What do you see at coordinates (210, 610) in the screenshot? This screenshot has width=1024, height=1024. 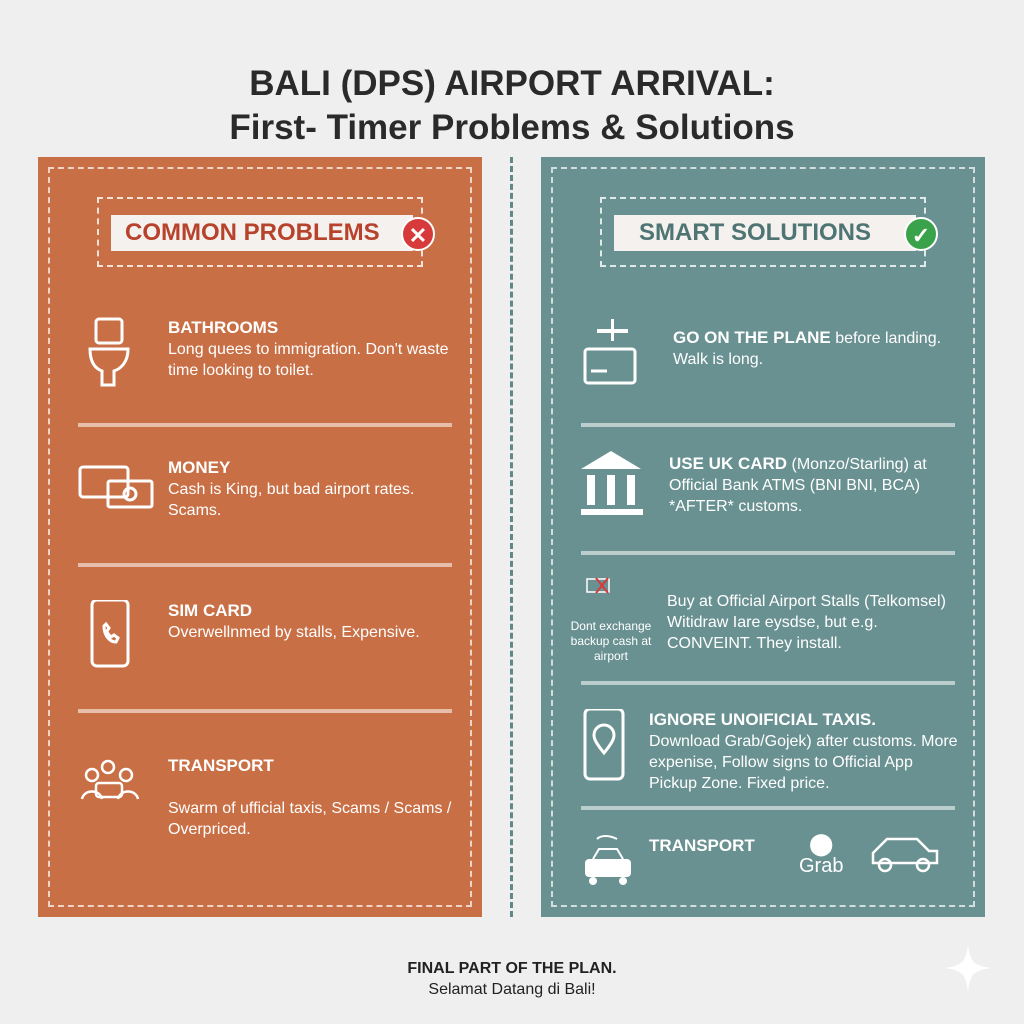 I see `item-title: SIM CARD` at bounding box center [210, 610].